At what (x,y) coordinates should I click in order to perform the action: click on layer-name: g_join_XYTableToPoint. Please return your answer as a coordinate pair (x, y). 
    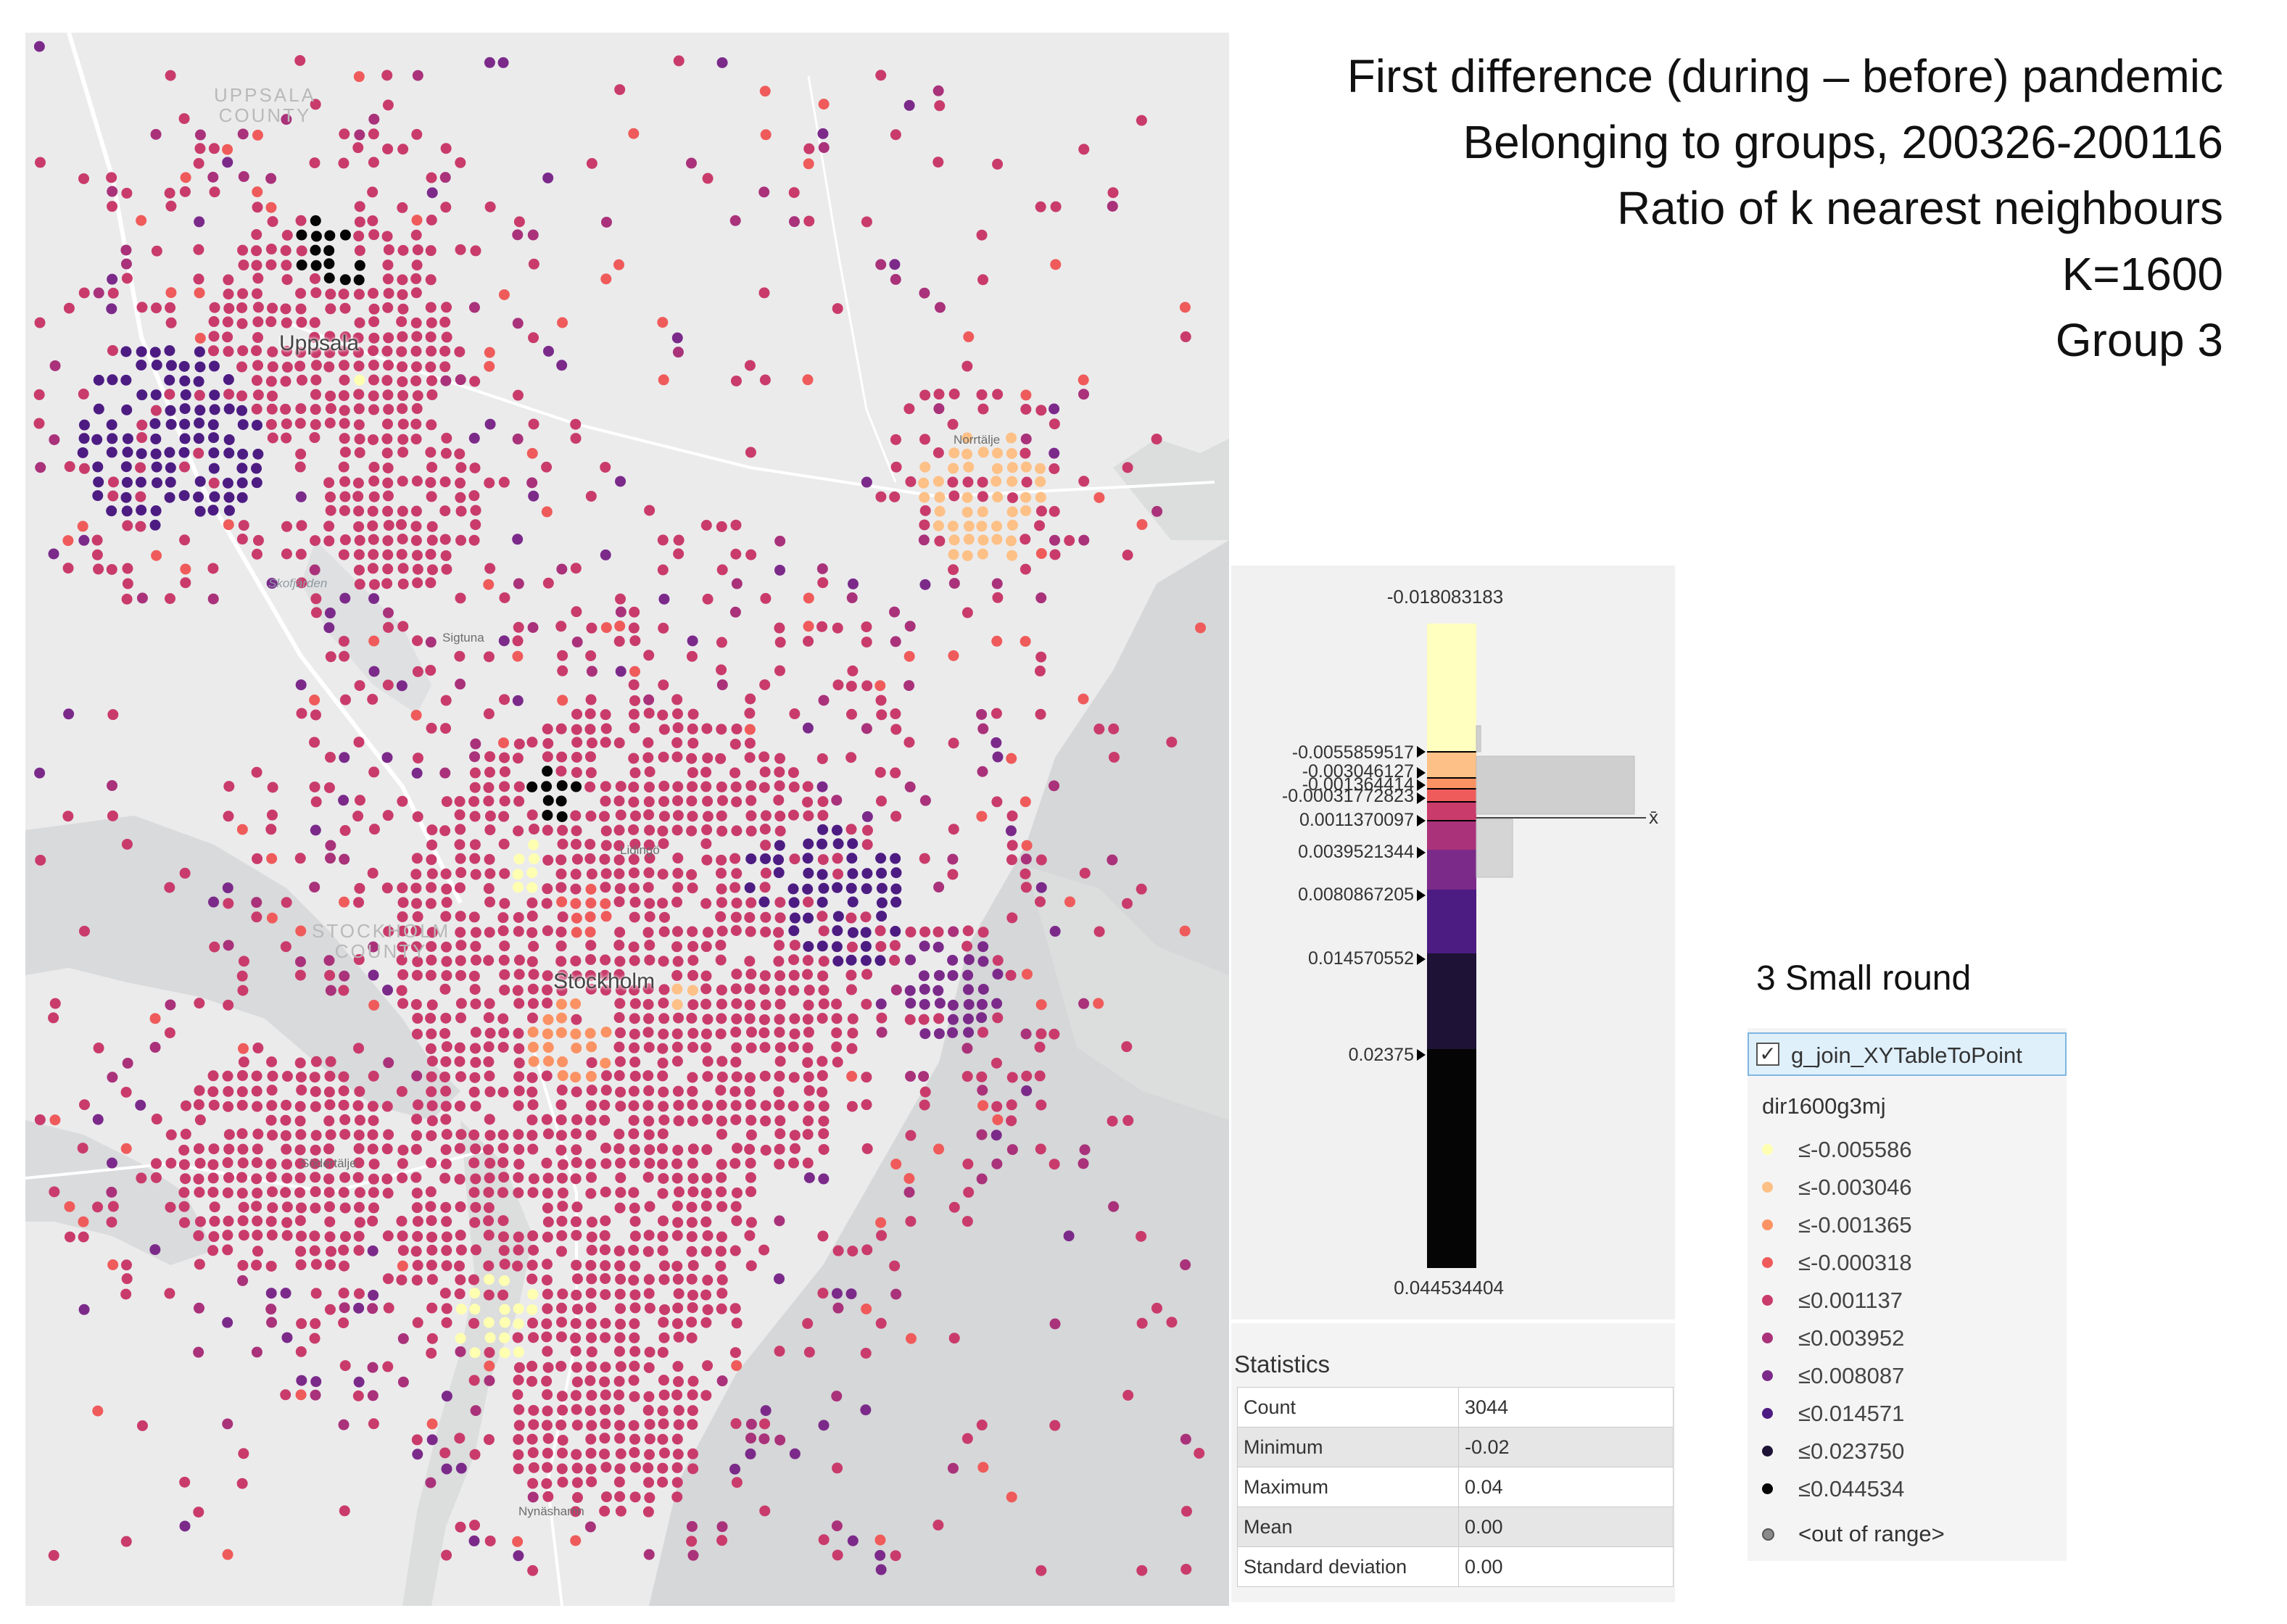
    Looking at the image, I should click on (1906, 1055).